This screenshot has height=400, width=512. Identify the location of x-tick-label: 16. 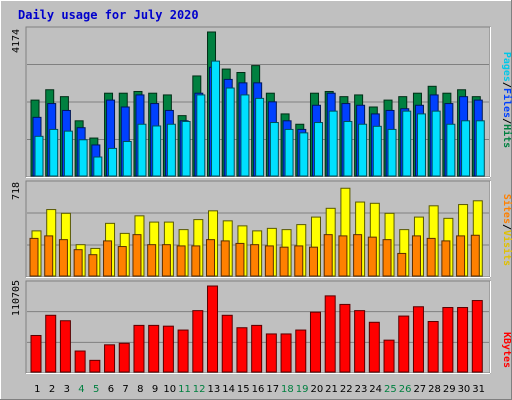
(258, 389).